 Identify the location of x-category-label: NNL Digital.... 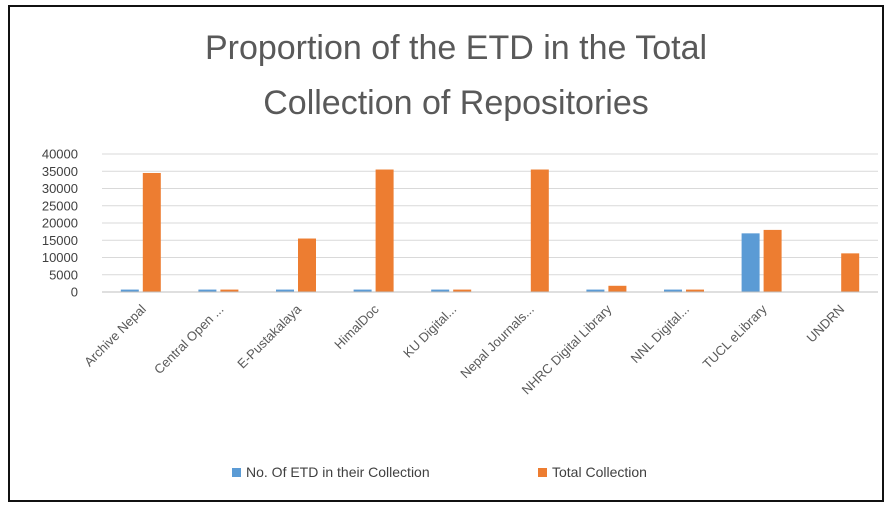
(660, 334).